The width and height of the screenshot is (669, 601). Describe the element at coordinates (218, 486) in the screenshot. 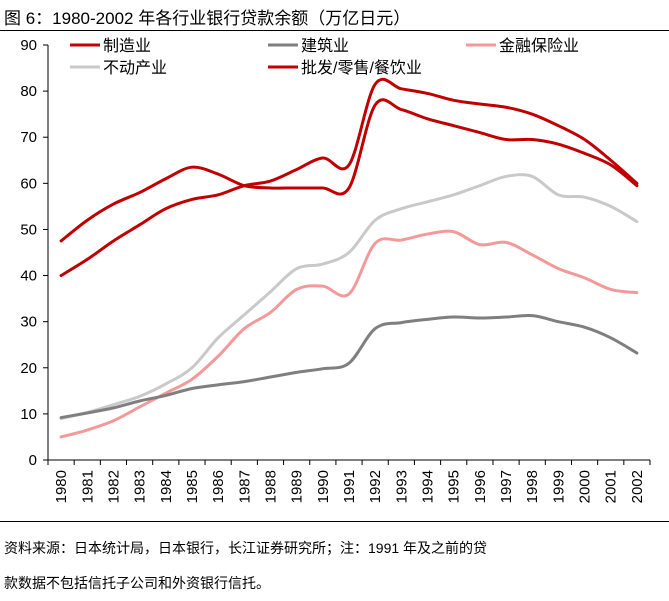

I see `x-tick-label: 1986` at that location.